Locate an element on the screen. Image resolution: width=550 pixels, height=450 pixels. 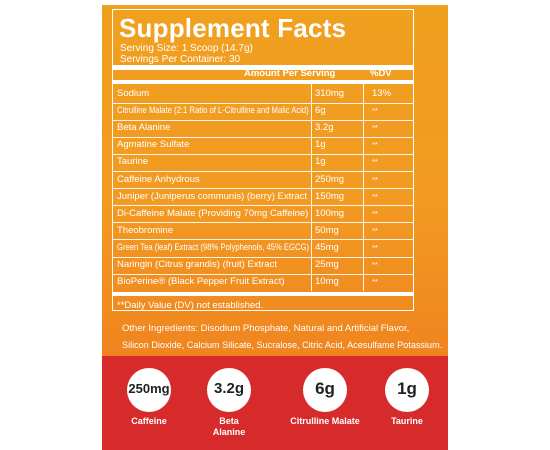
ingredient-name: Taurine is located at coordinates (133, 162).